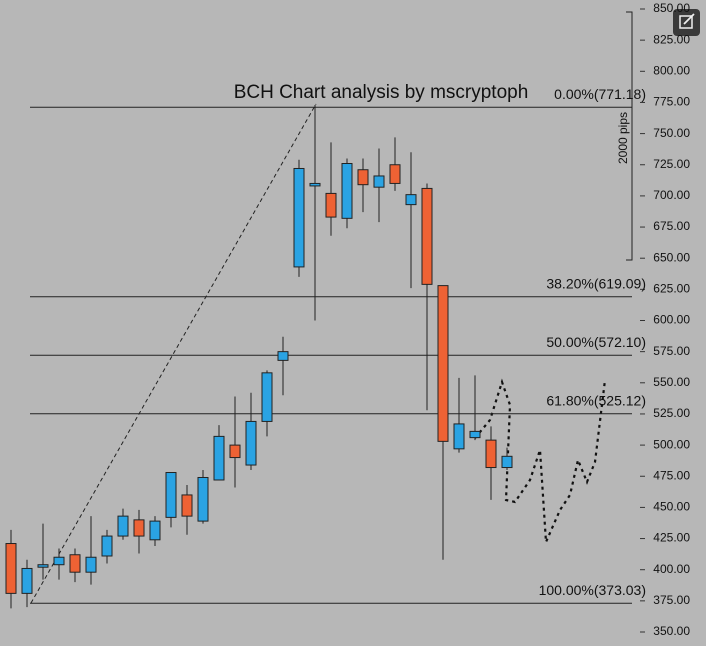  I want to click on y-tick-label: 525.00, so click(671, 413).